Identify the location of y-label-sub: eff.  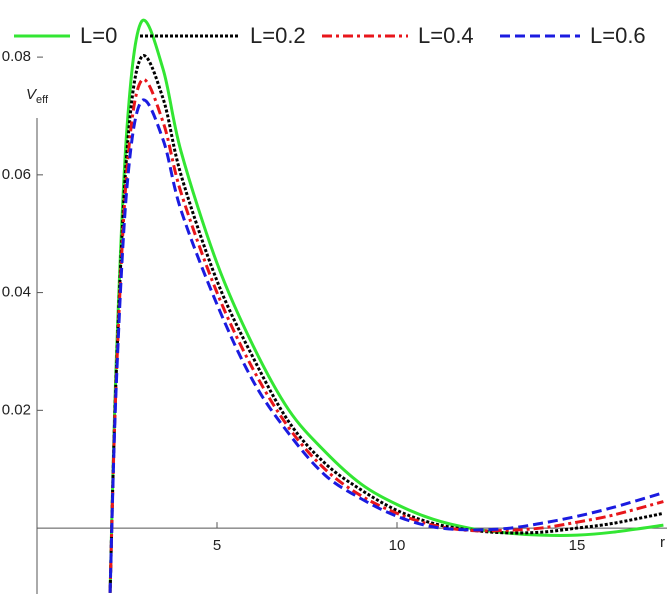
(42, 100).